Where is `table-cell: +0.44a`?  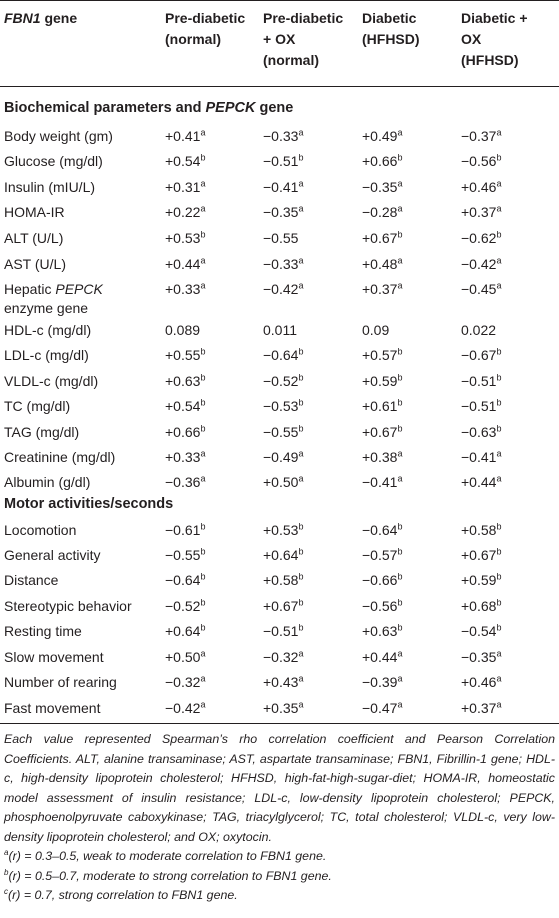
table-cell: +0.44a is located at coordinates (382, 656).